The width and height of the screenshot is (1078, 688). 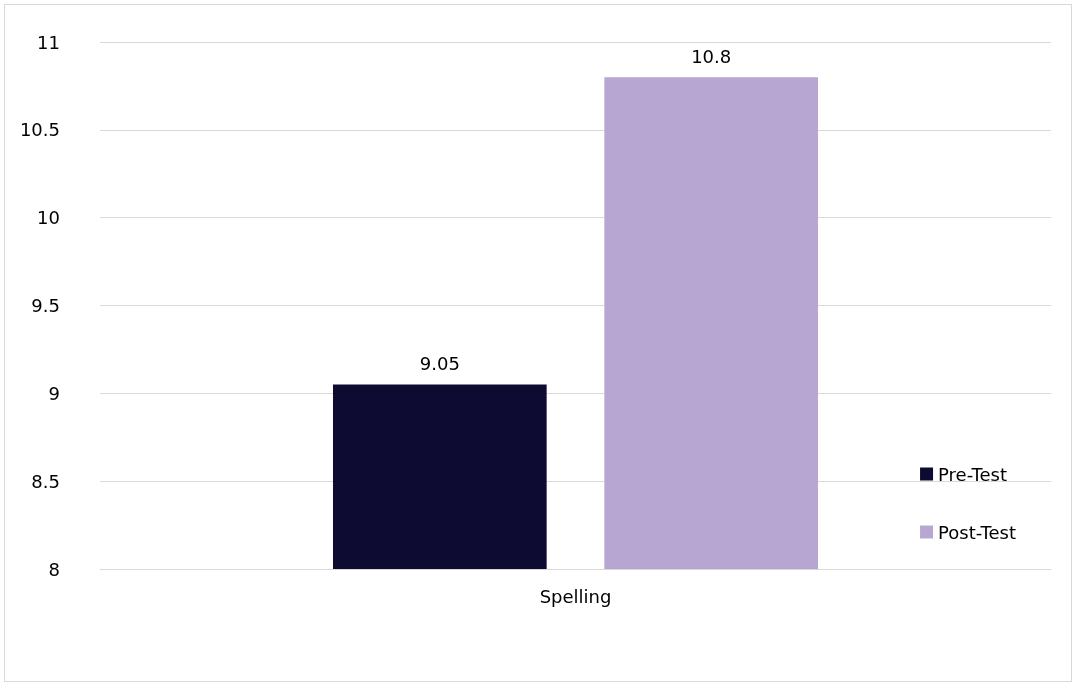 I want to click on legend-label: Pre-Test, so click(x=972, y=474).